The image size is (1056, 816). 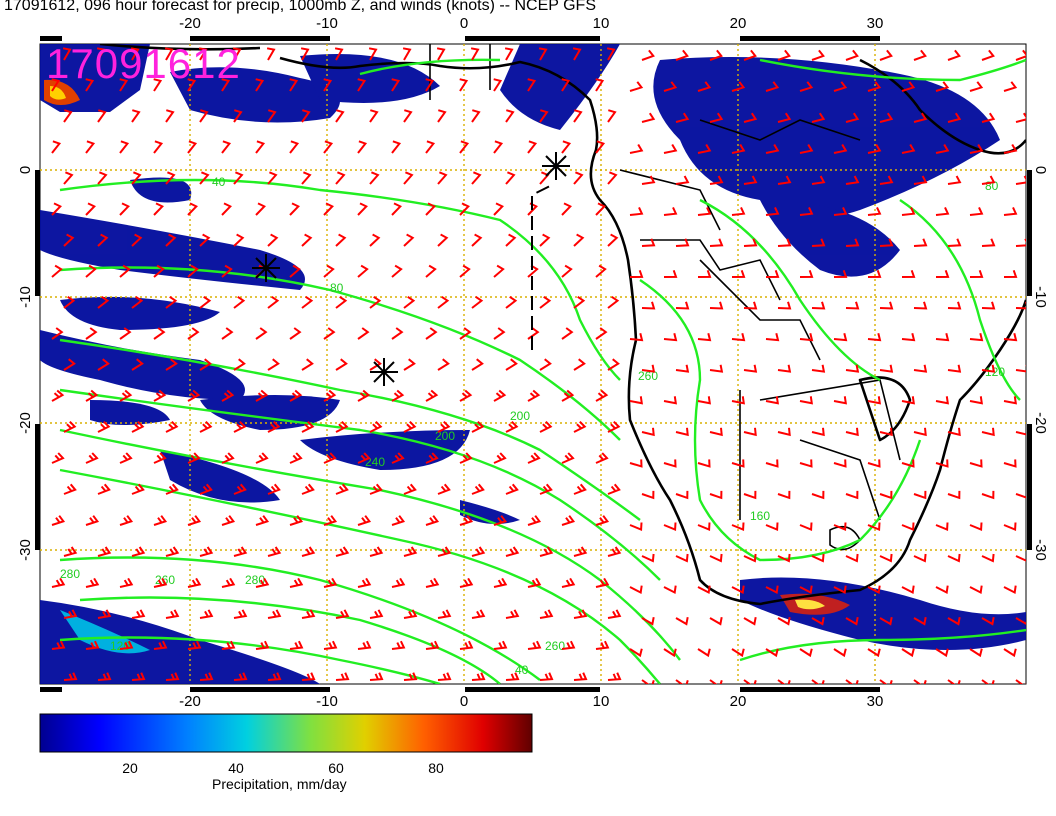 I want to click on lat-label: 0, so click(x=25, y=170).